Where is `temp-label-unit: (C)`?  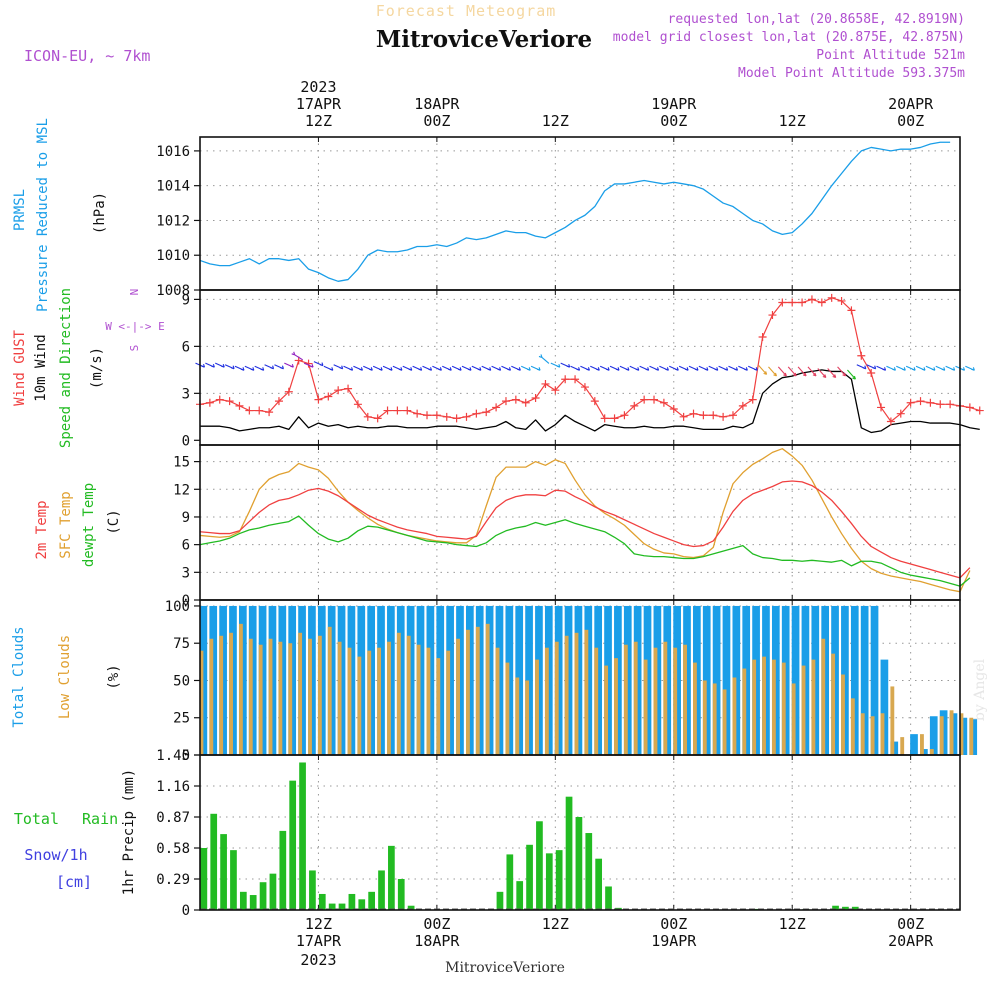 temp-label-unit: (C) is located at coordinates (114, 521).